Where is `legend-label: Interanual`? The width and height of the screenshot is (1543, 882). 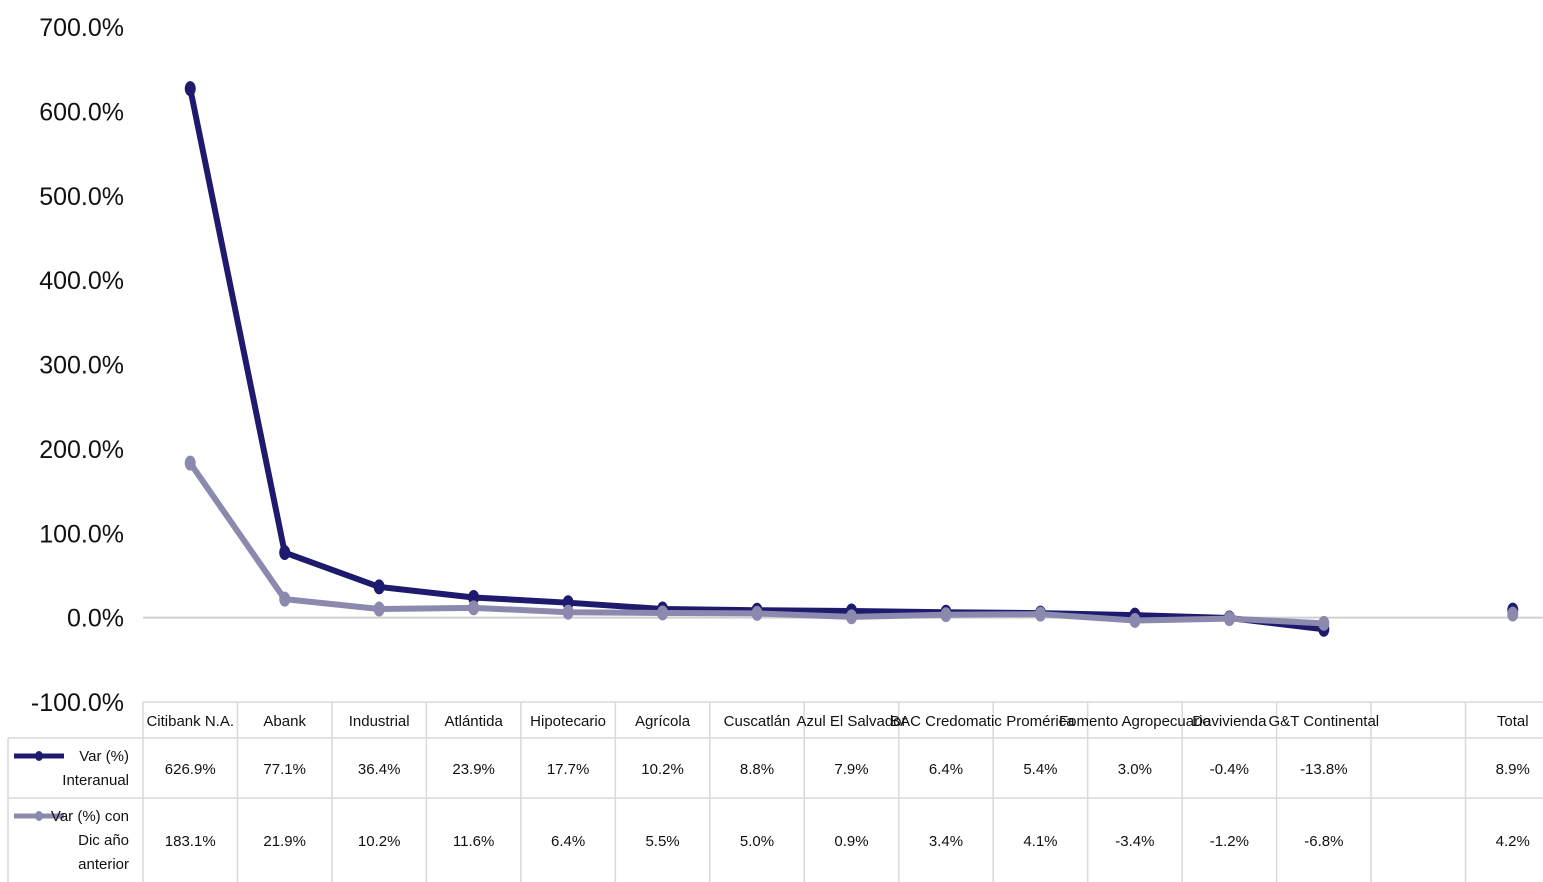
legend-label: Interanual is located at coordinates (95, 780).